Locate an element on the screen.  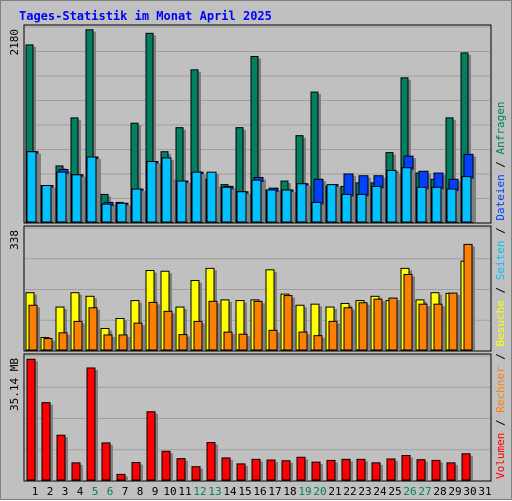
x-axis-day-label: 10 is located at coordinates (169, 491).